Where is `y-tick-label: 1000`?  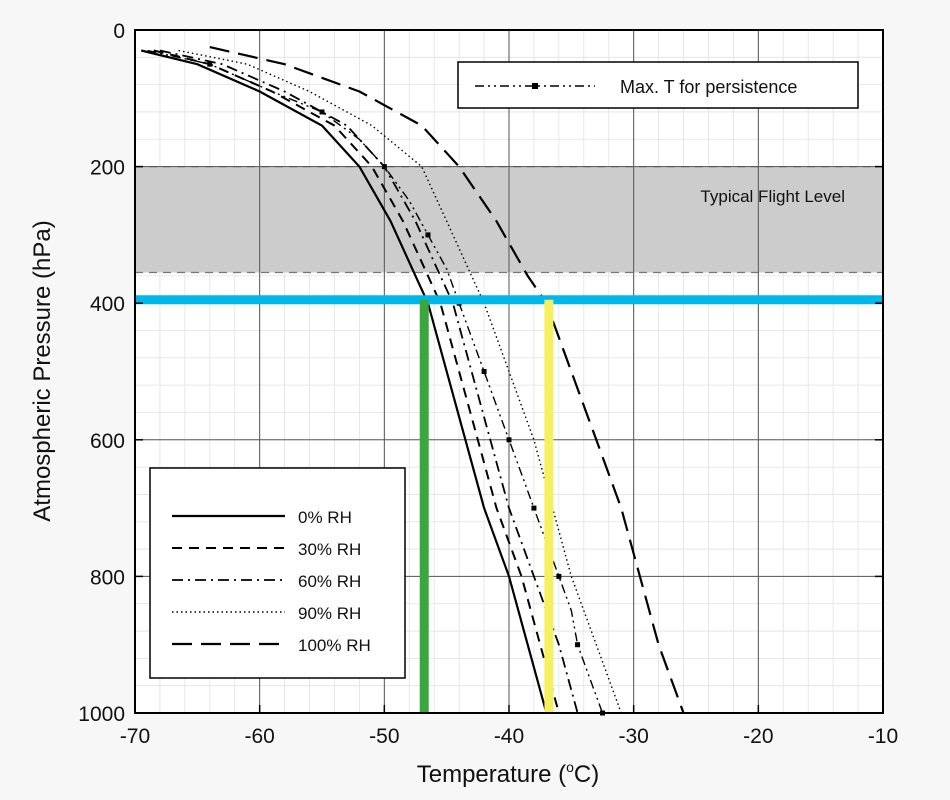 y-tick-label: 1000 is located at coordinates (101, 714).